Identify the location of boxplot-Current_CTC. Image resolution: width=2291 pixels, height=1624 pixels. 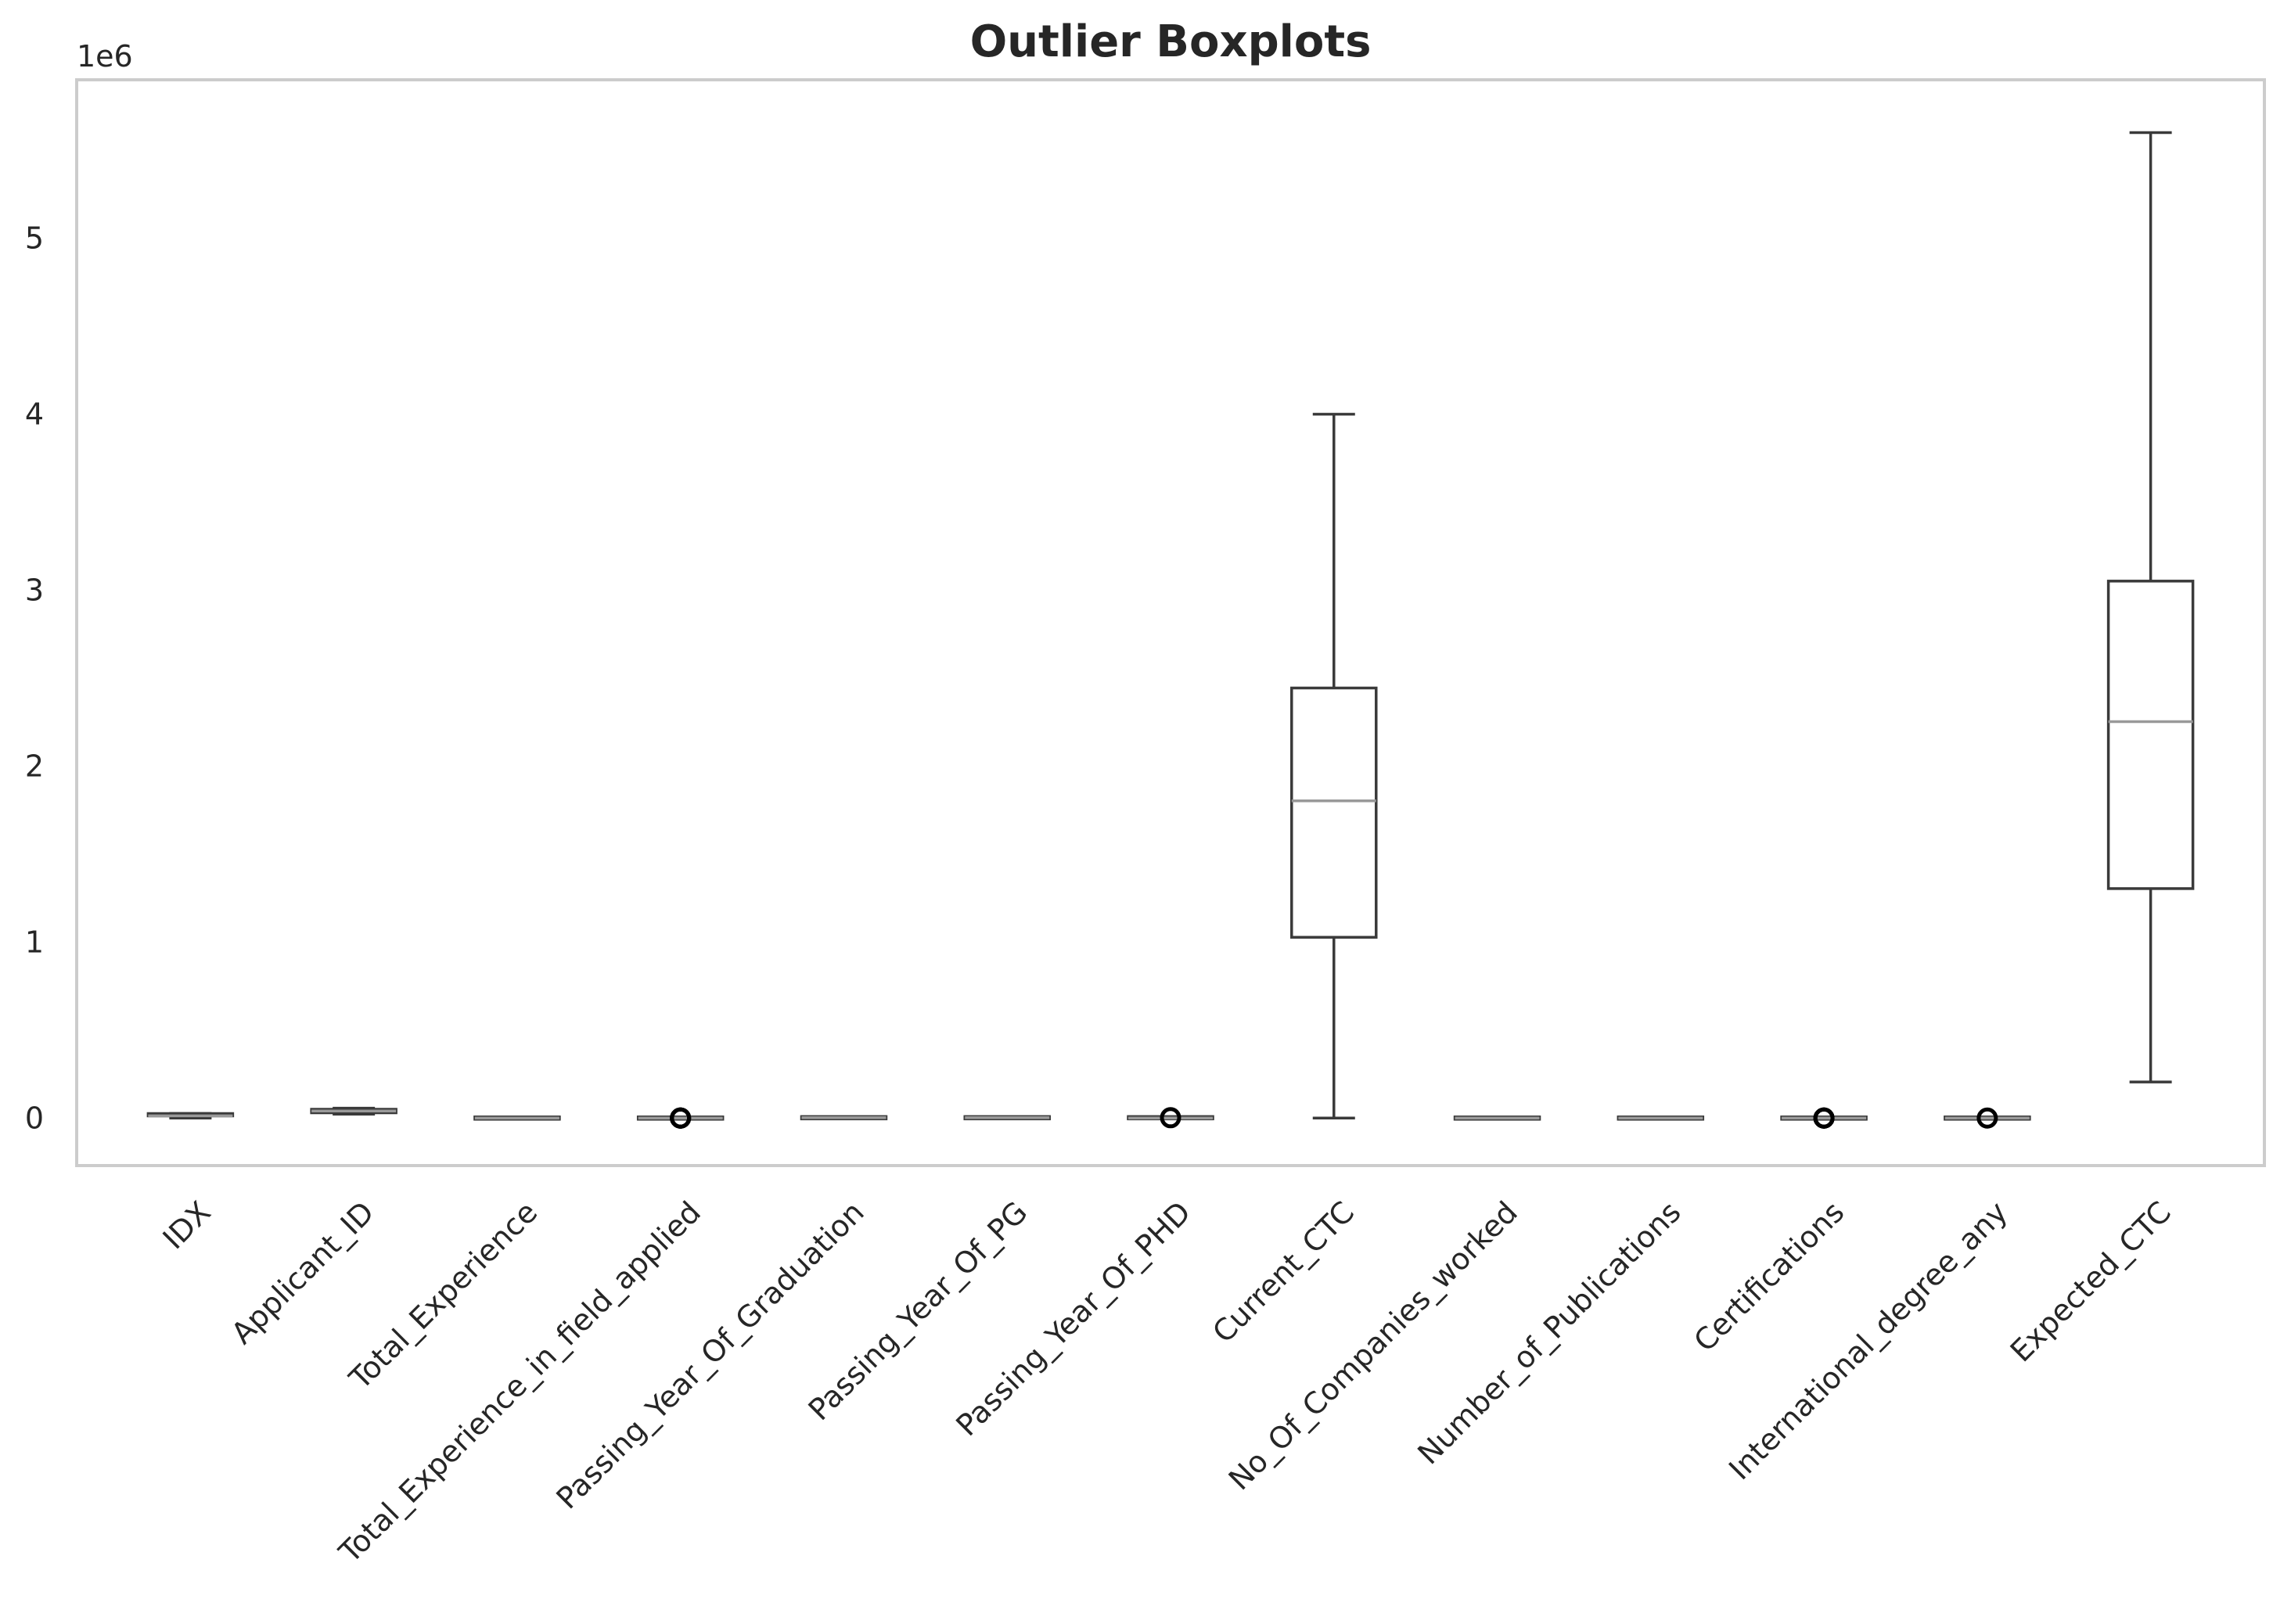
(1334, 766).